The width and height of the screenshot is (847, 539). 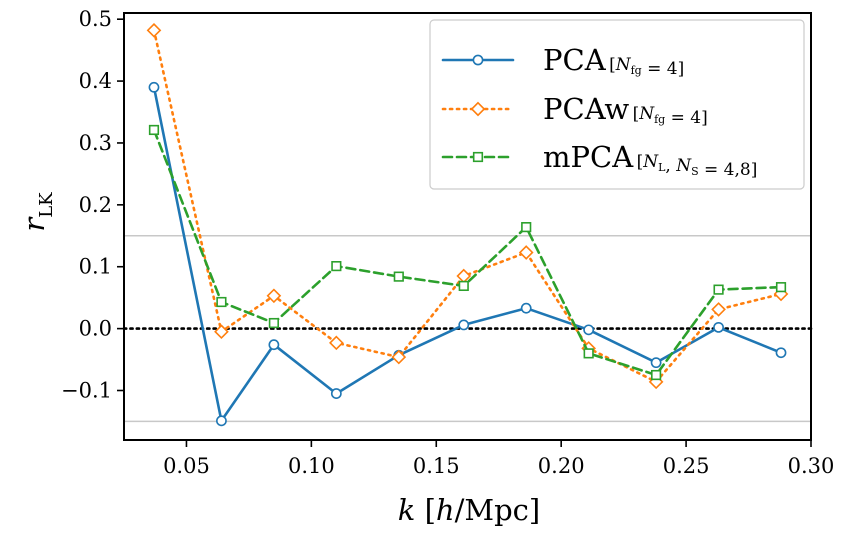 I want to click on y-tick-label: −0.1, so click(x=86, y=390).